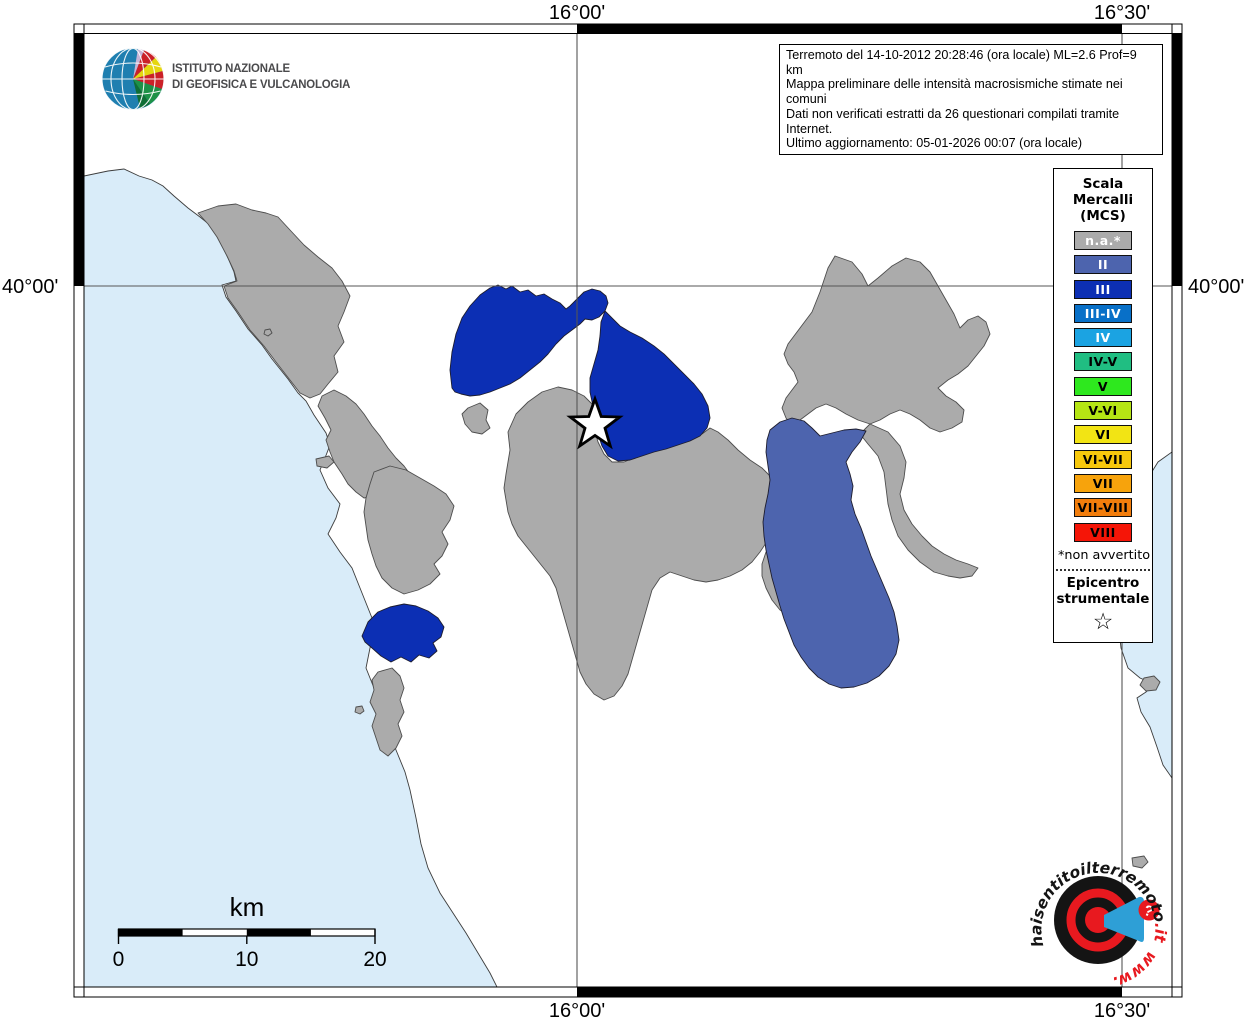 This screenshot has height=1024, width=1256. Describe the element at coordinates (1103, 508) in the screenshot. I see `legend-swatch-viiviii: VII-VIII` at that location.